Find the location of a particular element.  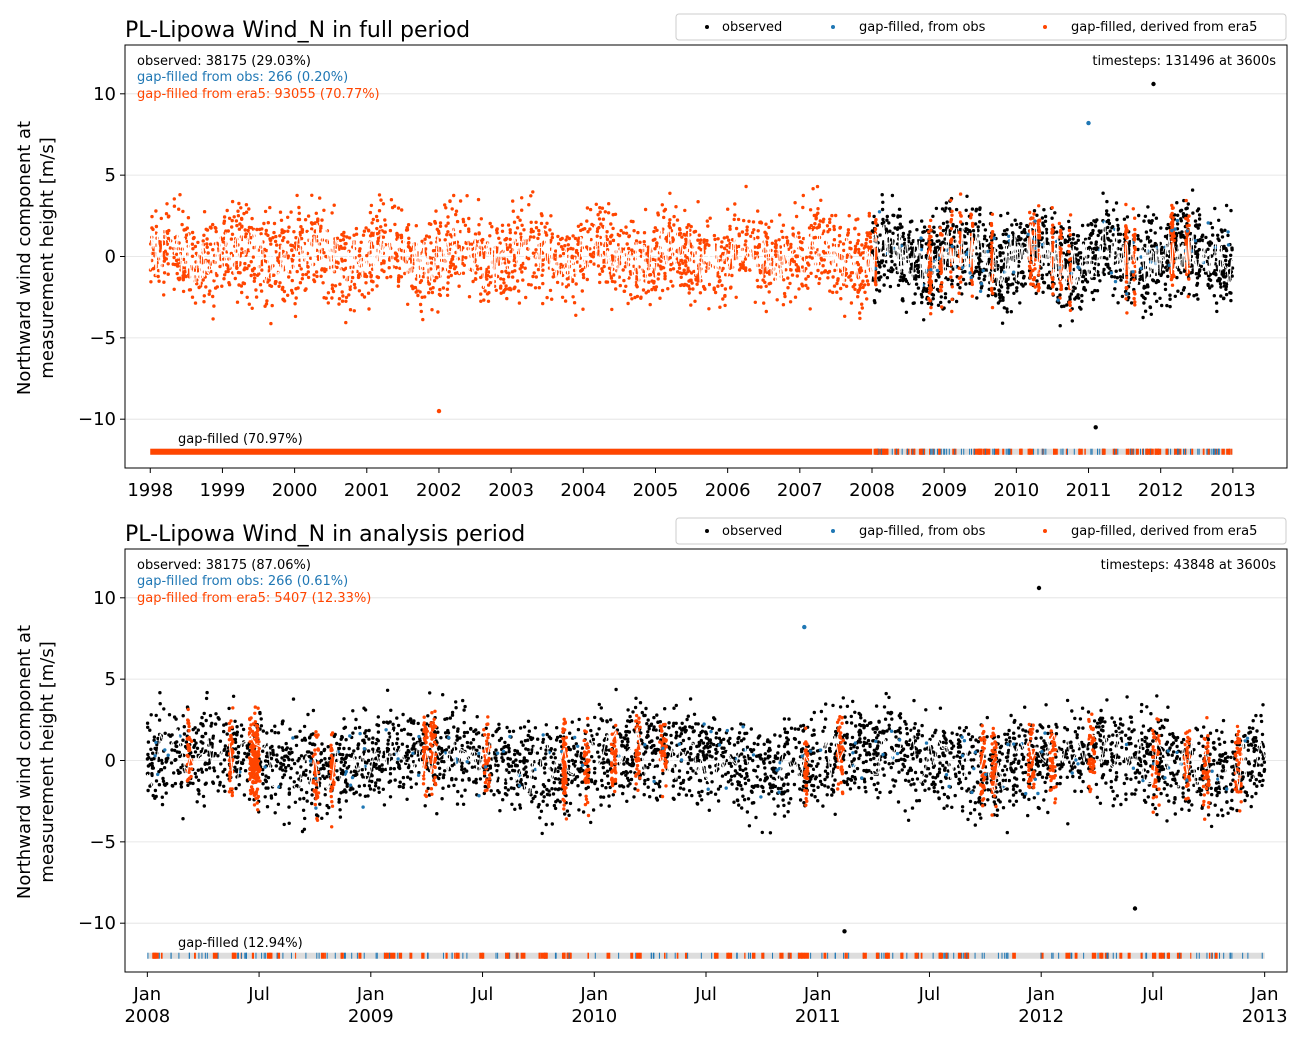

full-period-legend-gapfilled-obs: gap-filled, from obs is located at coordinates (922, 27).